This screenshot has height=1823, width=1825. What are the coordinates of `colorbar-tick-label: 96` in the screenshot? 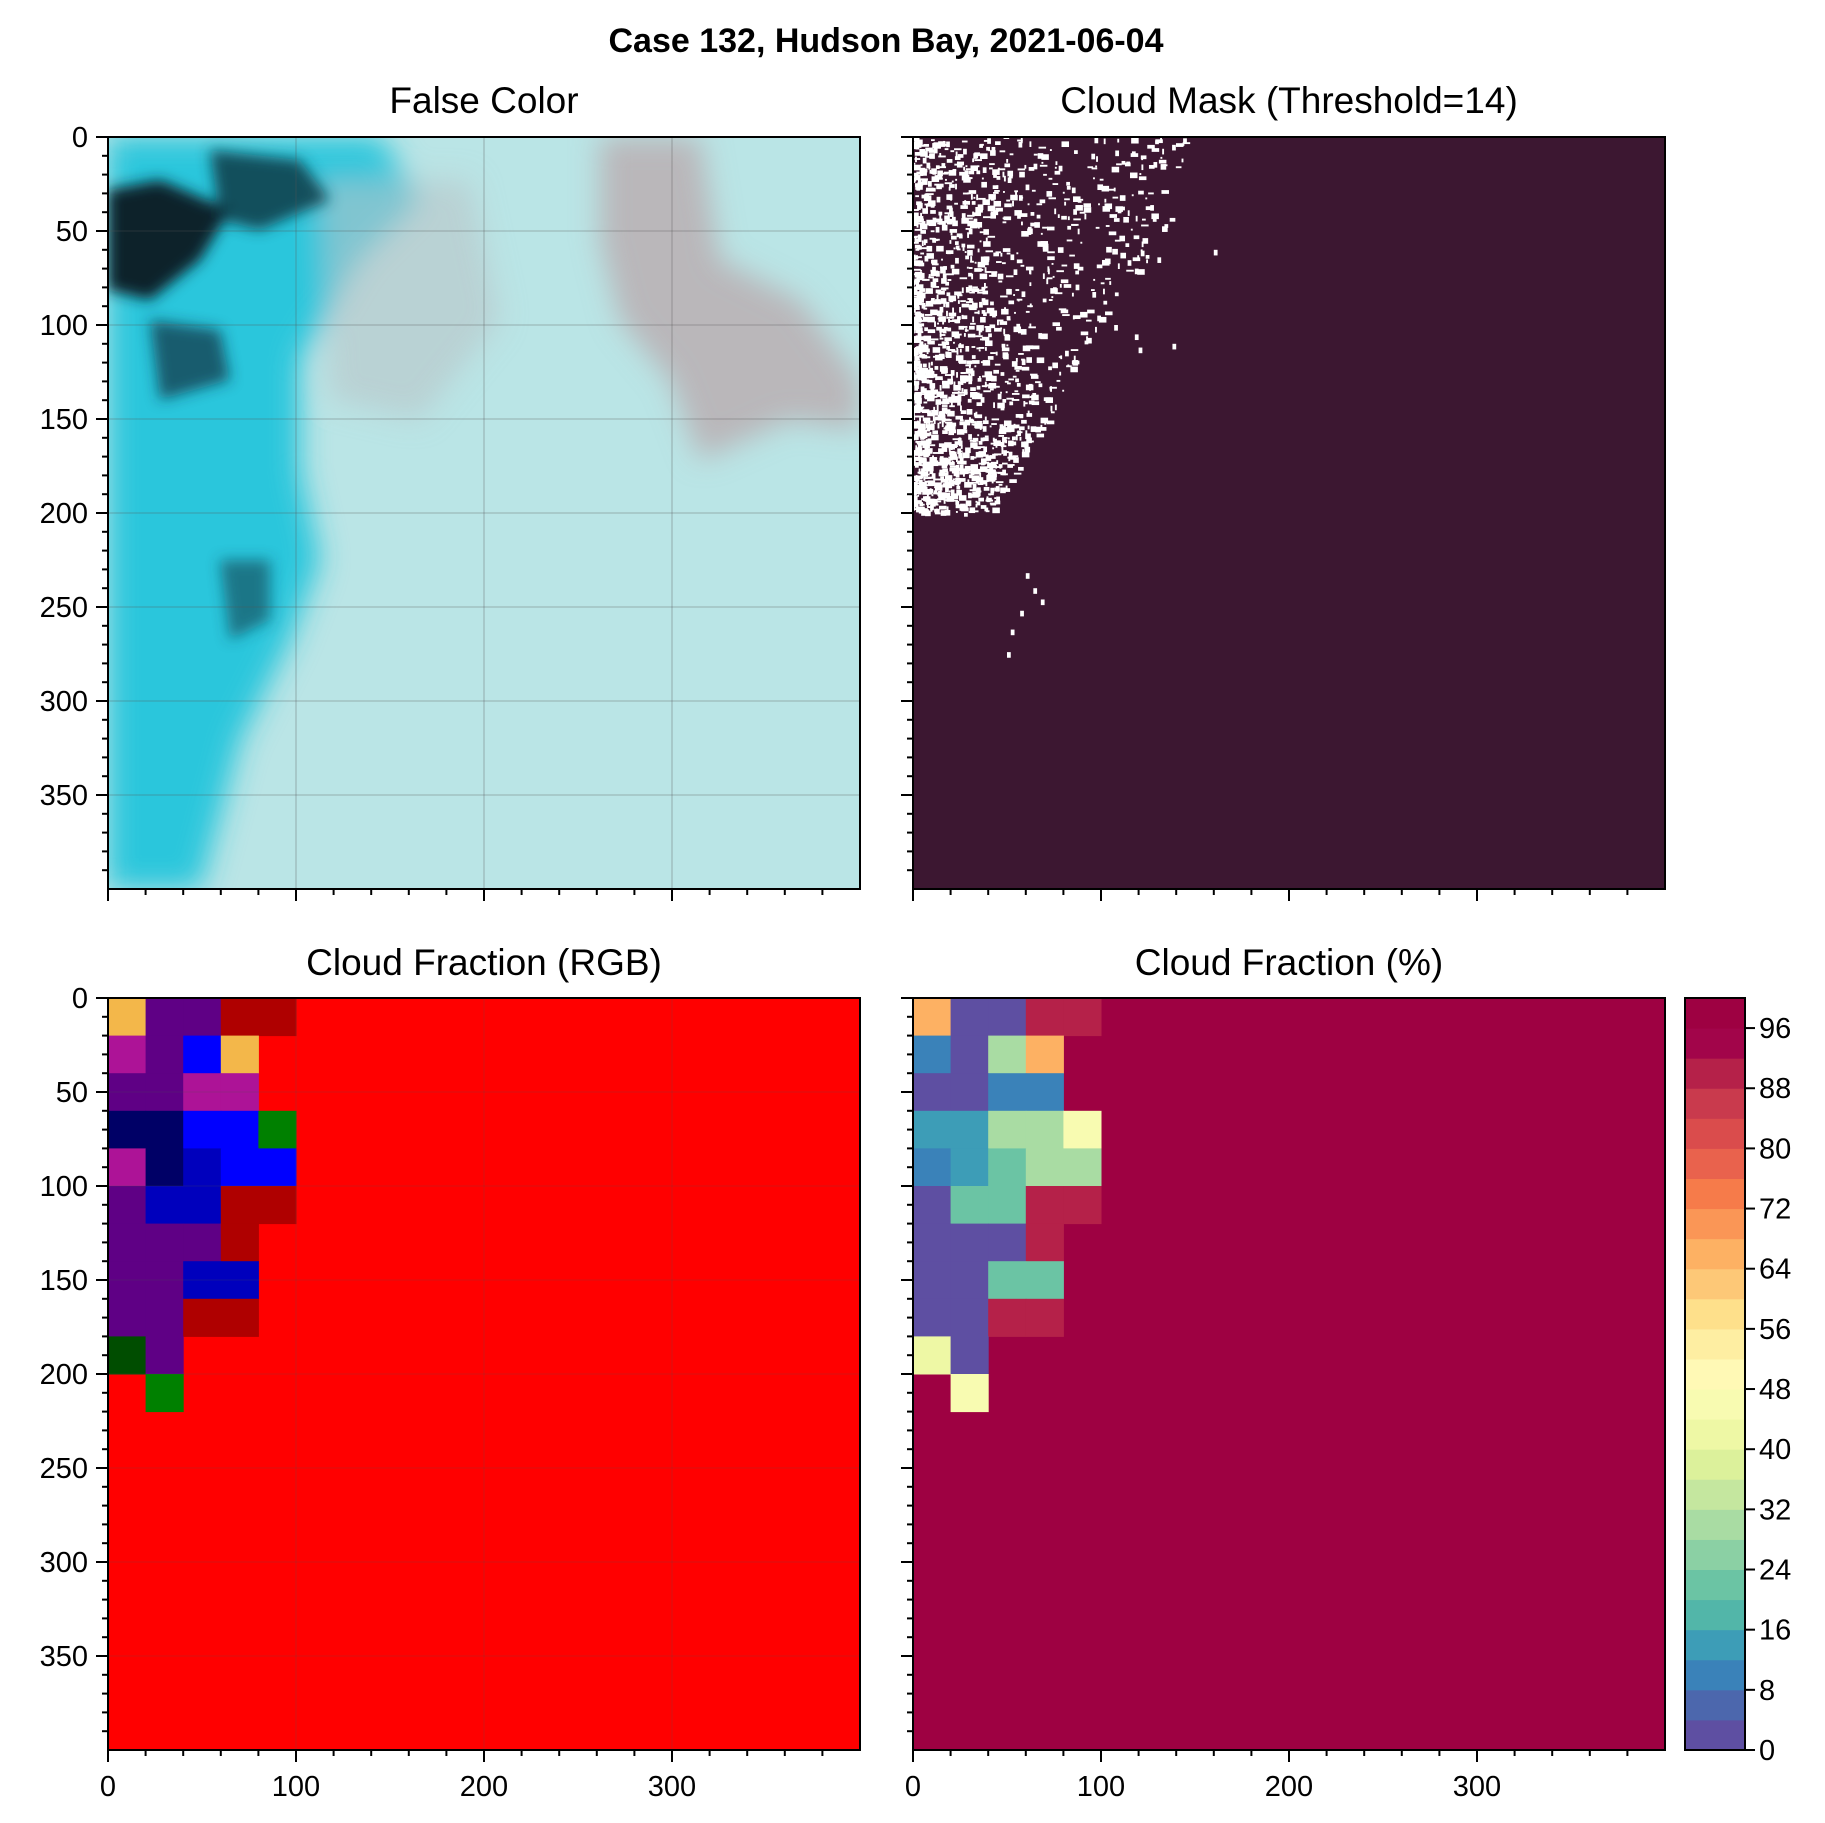 It's located at (1775, 1029).